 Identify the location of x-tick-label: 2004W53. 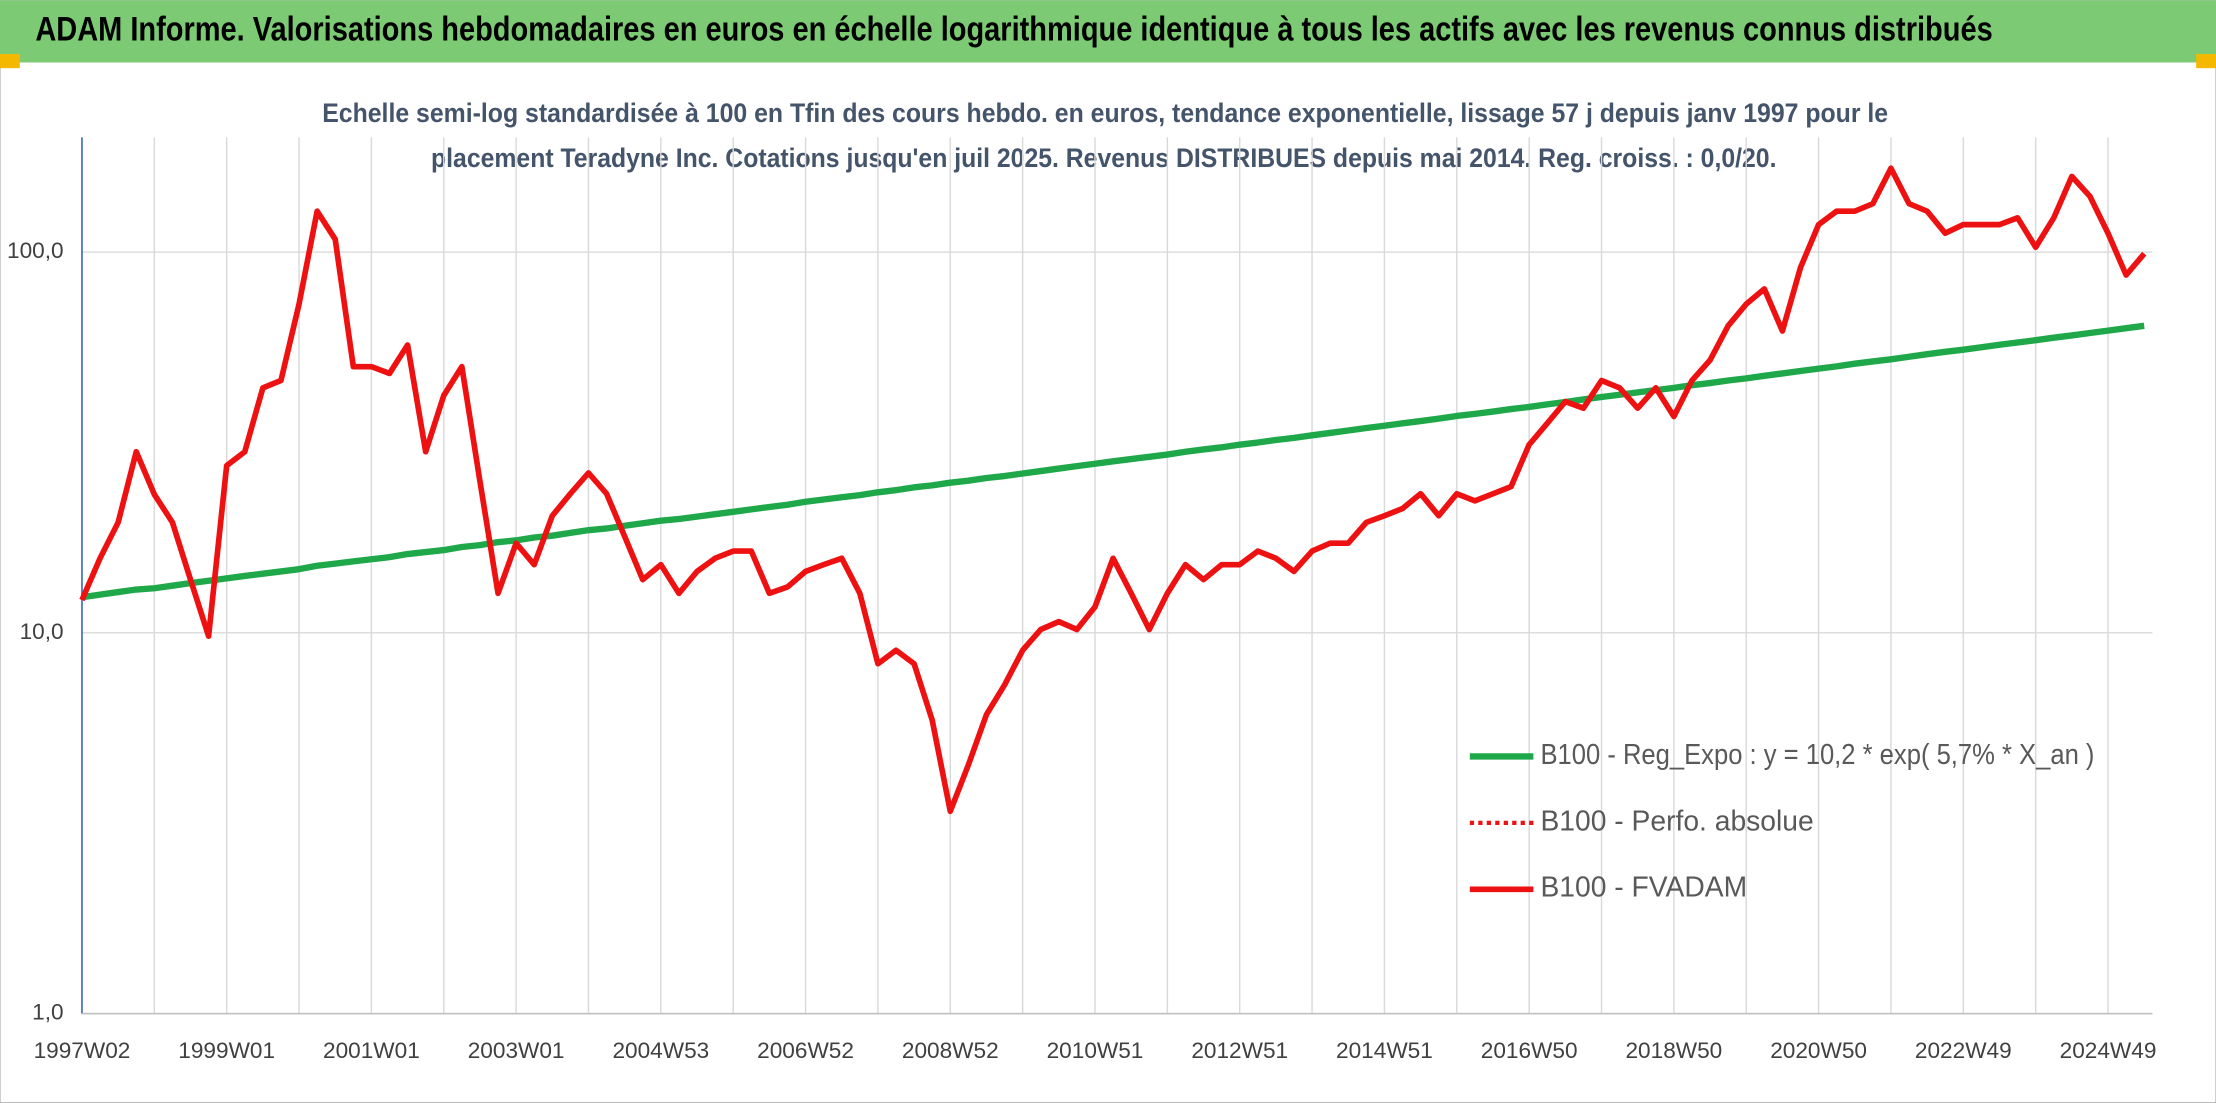
(660, 1050).